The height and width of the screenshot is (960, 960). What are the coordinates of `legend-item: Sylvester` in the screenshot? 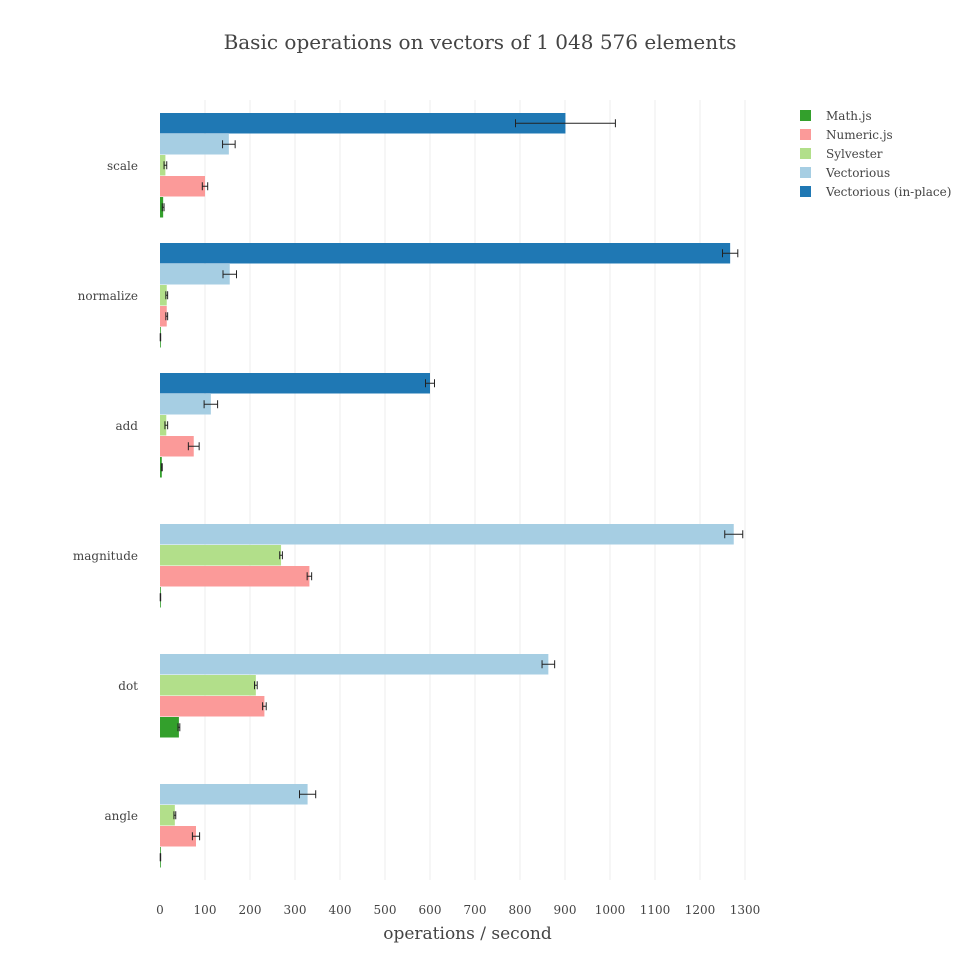 It's located at (875, 153).